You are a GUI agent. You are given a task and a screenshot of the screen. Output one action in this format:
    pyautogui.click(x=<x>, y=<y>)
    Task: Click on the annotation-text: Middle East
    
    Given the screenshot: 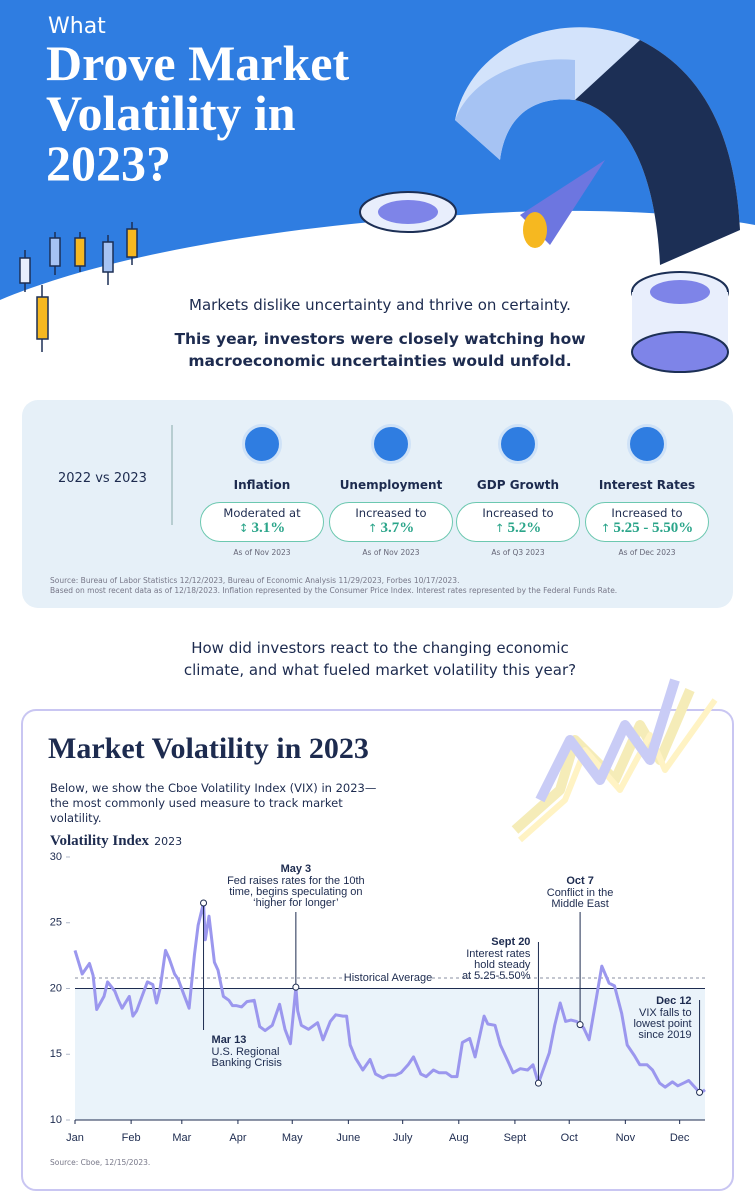 What is the action you would take?
    pyautogui.click(x=579, y=904)
    